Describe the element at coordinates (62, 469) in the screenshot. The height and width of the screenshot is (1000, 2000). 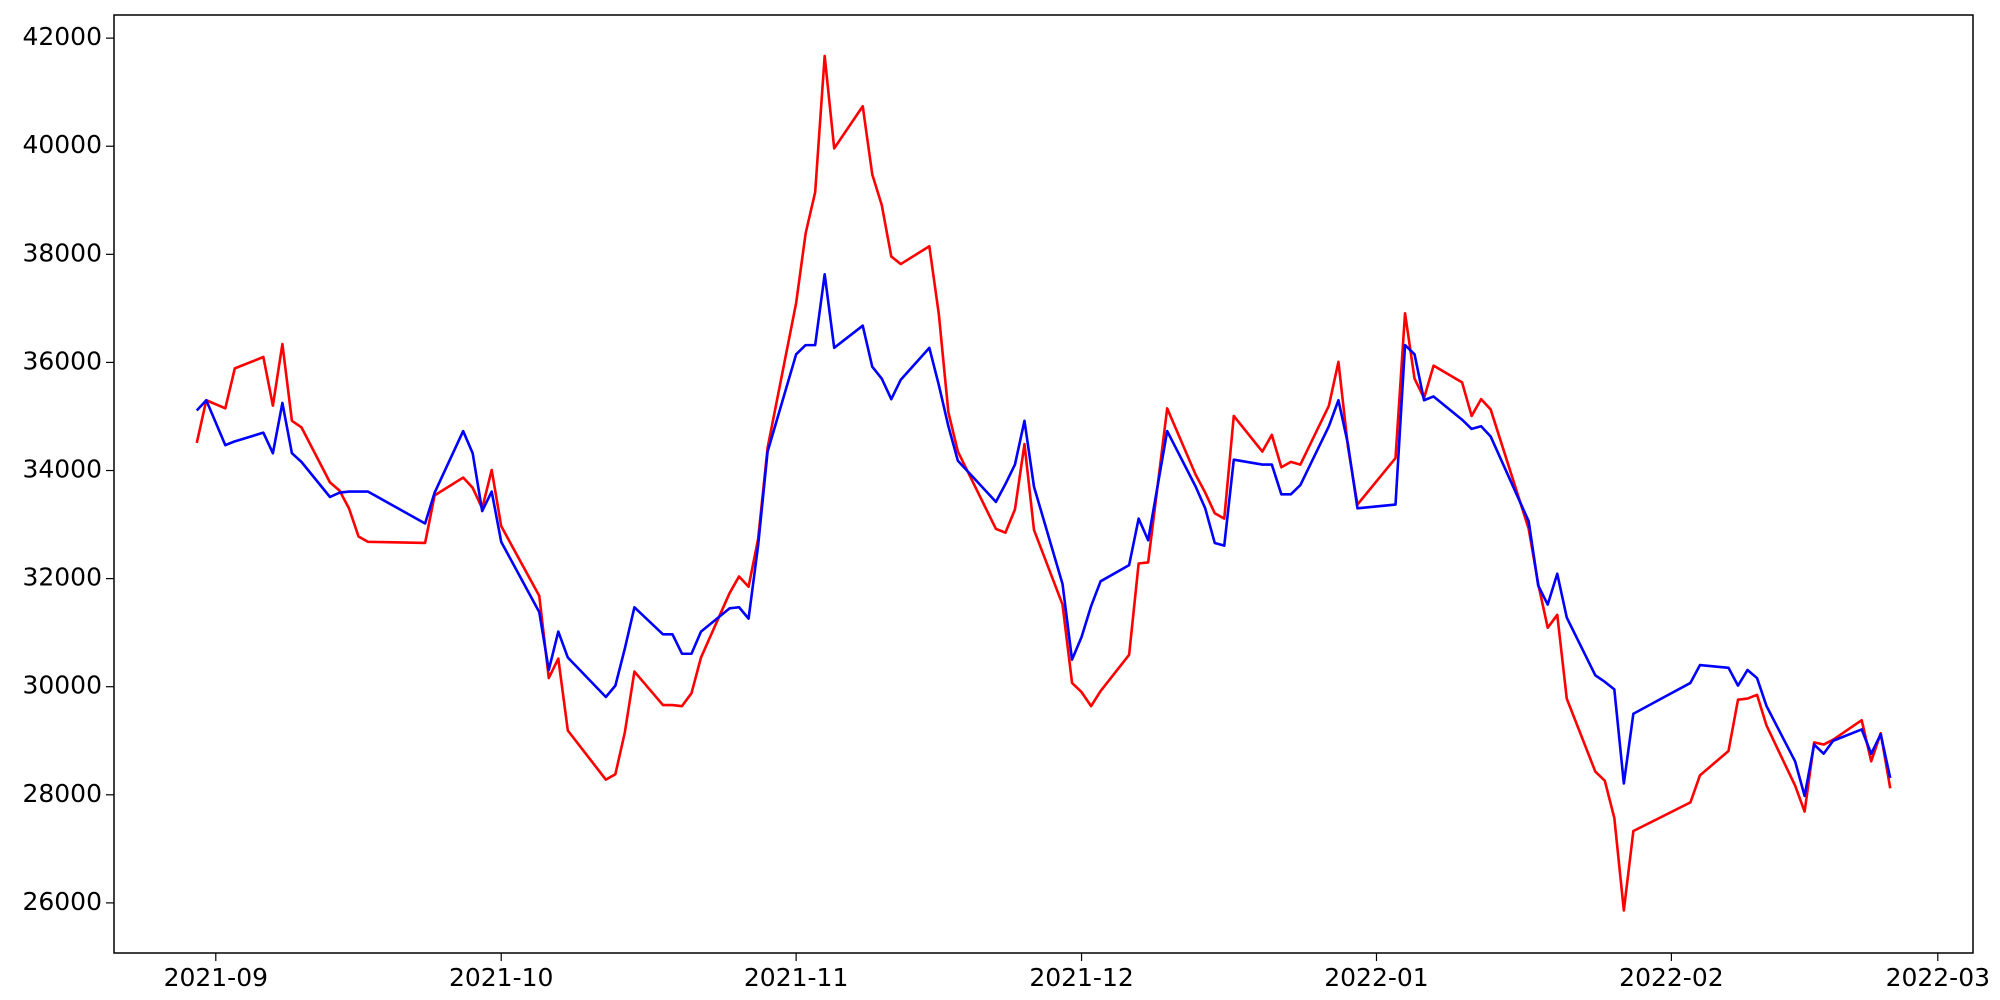
I see `y-tick-label: 34000` at that location.